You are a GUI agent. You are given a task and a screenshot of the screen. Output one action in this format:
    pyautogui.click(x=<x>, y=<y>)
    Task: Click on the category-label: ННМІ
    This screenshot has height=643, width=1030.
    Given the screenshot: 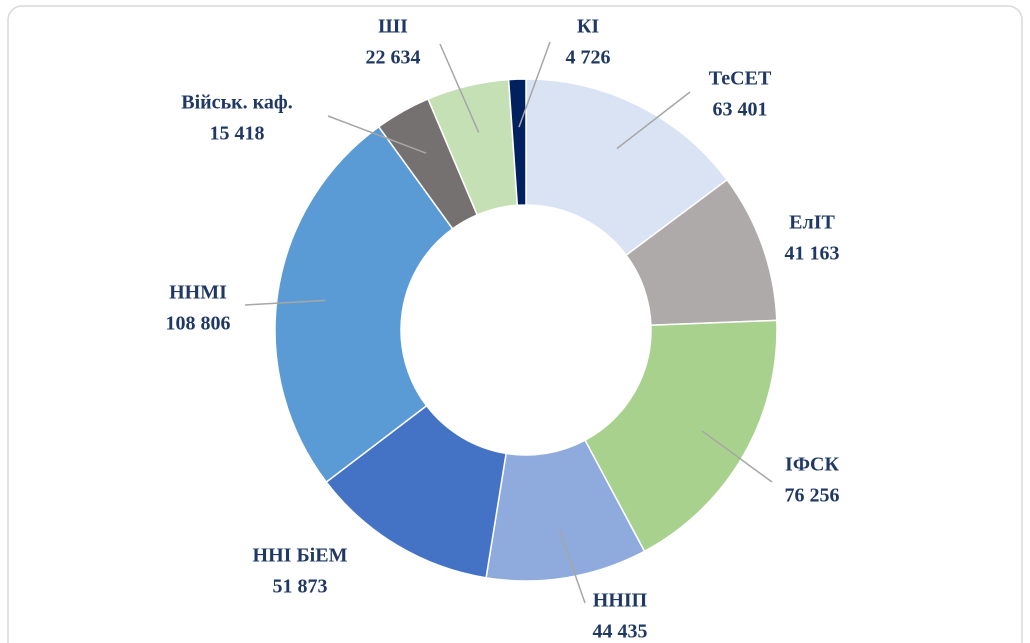 What is the action you would take?
    pyautogui.click(x=198, y=293)
    